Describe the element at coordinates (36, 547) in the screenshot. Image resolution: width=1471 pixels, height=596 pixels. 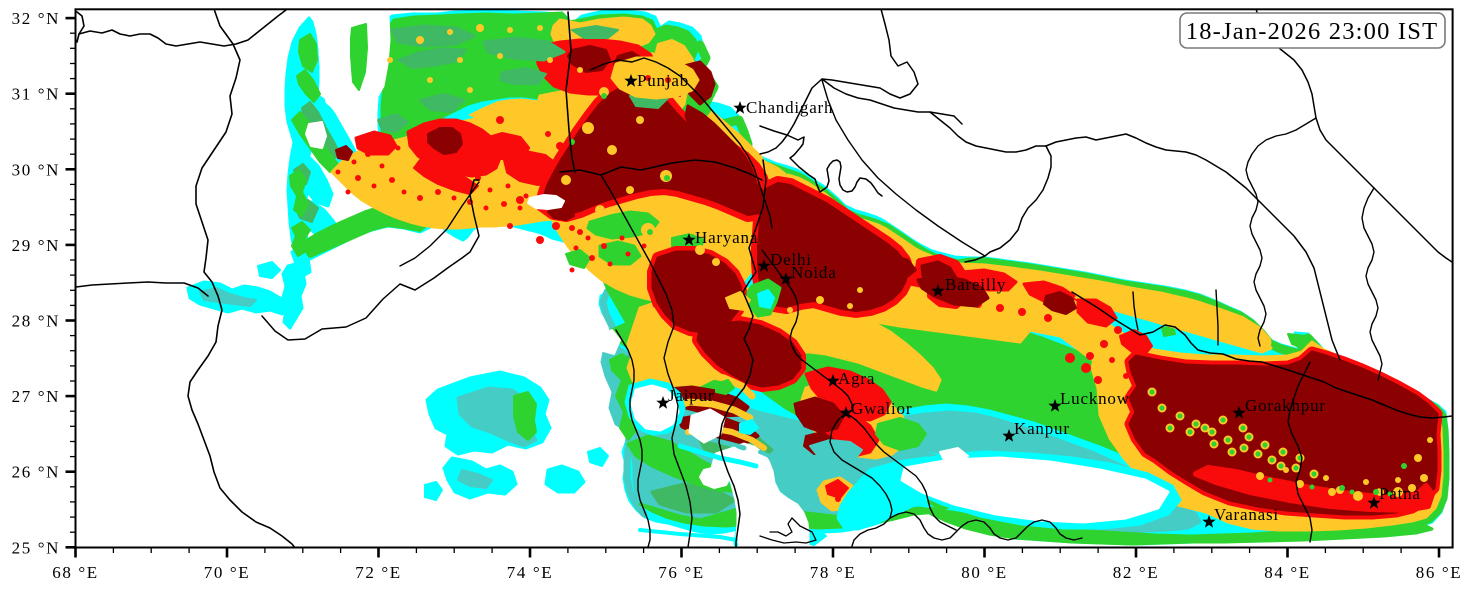
I see `svg-text: 25 °N` at that location.